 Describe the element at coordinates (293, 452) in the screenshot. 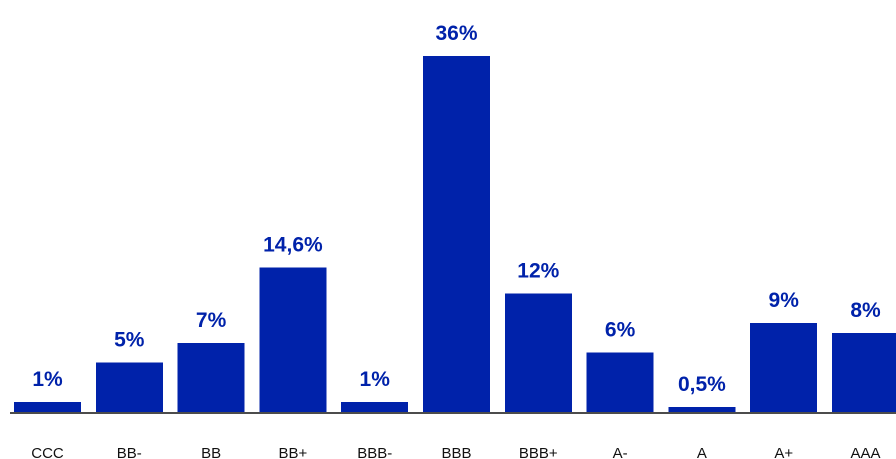

I see `category-label-bb-plus: BB+` at that location.